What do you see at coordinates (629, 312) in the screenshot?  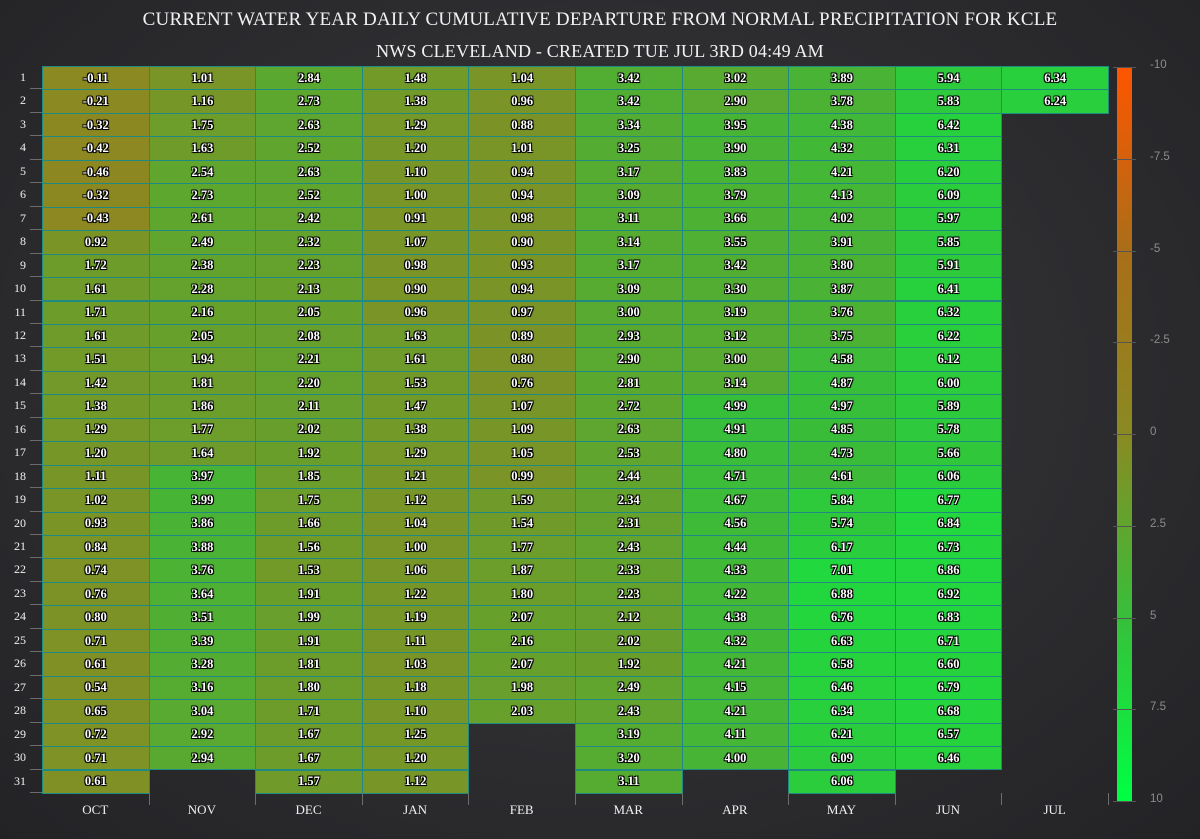 I see `heatmap-cell: 3.00` at bounding box center [629, 312].